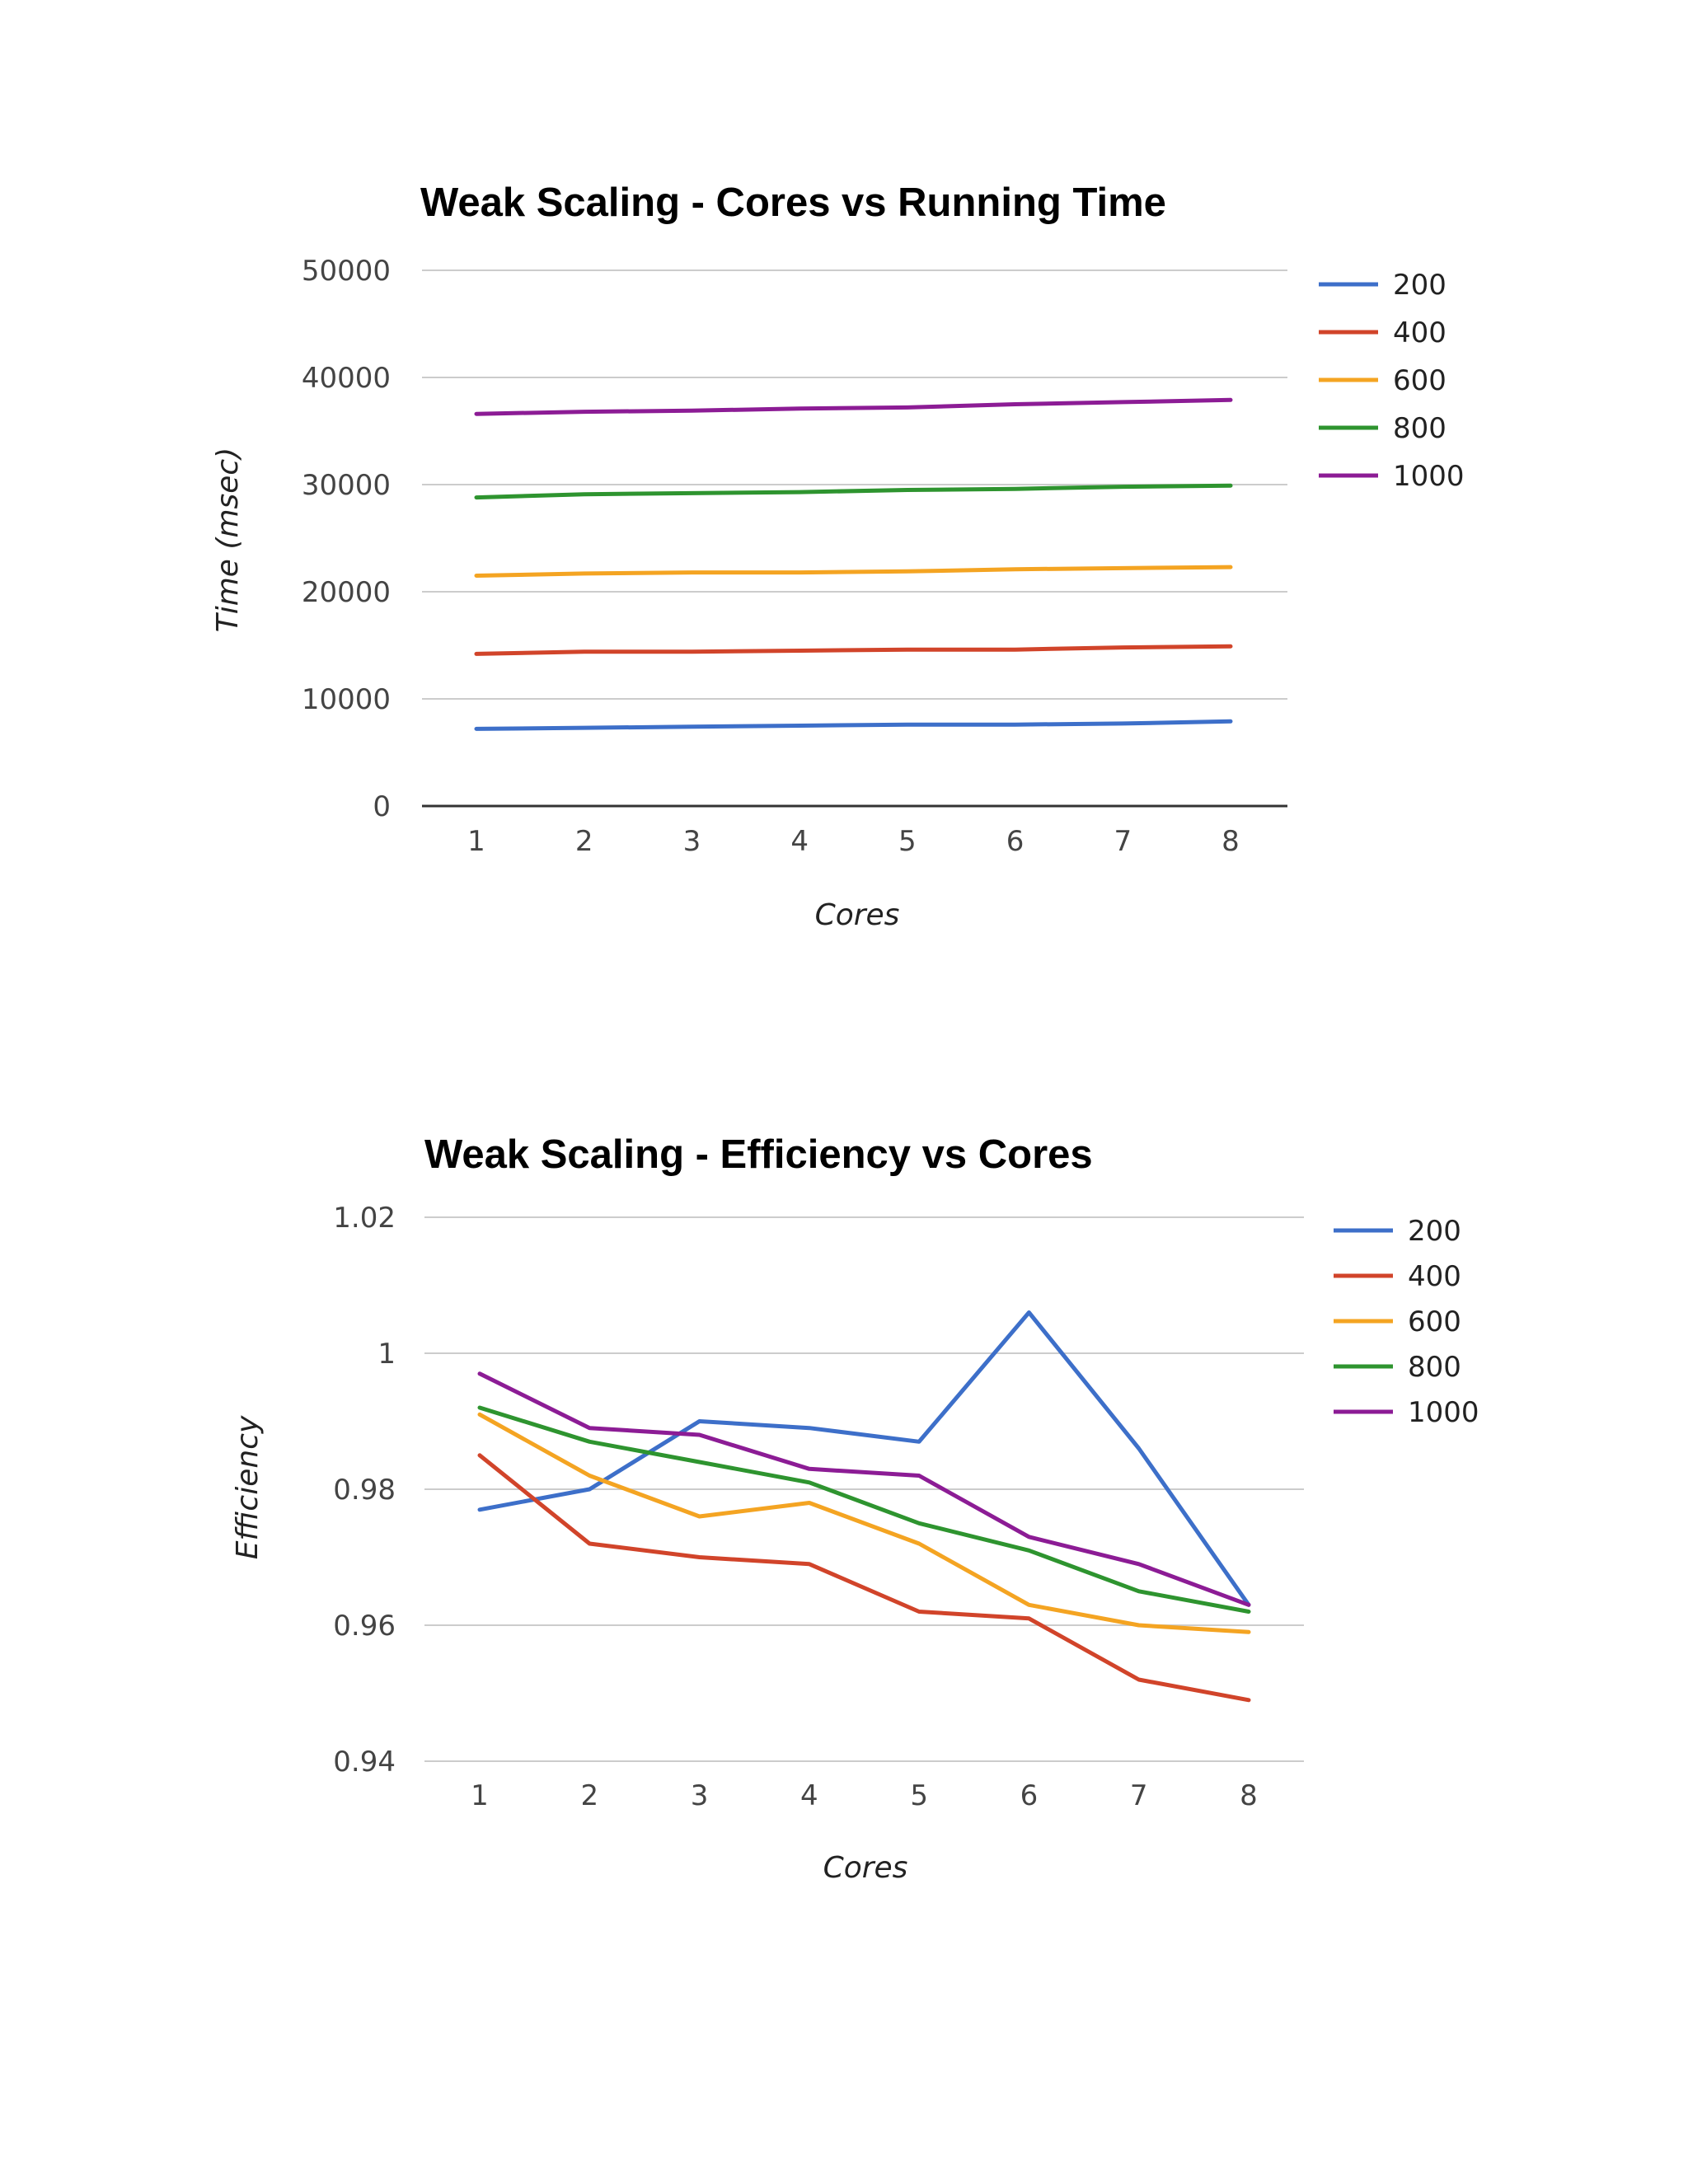 The height and width of the screenshot is (2184, 1688). Describe the element at coordinates (228, 540) in the screenshot. I see `y-axis-label: Time (msec)` at that location.